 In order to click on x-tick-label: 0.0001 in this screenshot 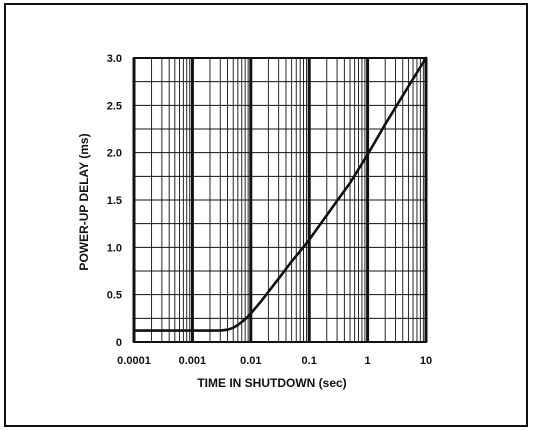, I will do `click(134, 361)`.